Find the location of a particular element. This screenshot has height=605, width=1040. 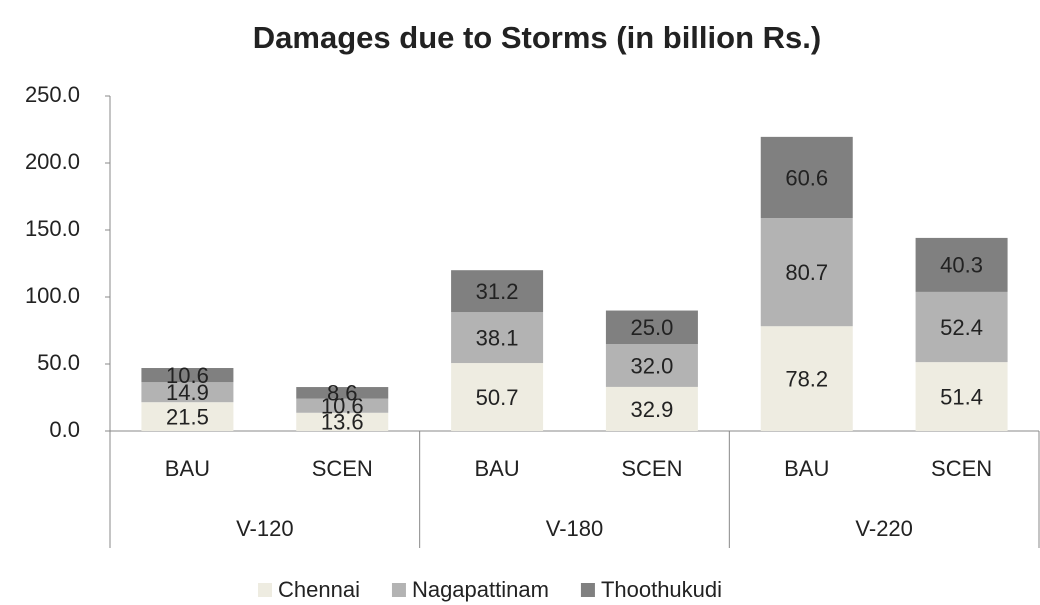

data-label: 78.2 is located at coordinates (806, 378).